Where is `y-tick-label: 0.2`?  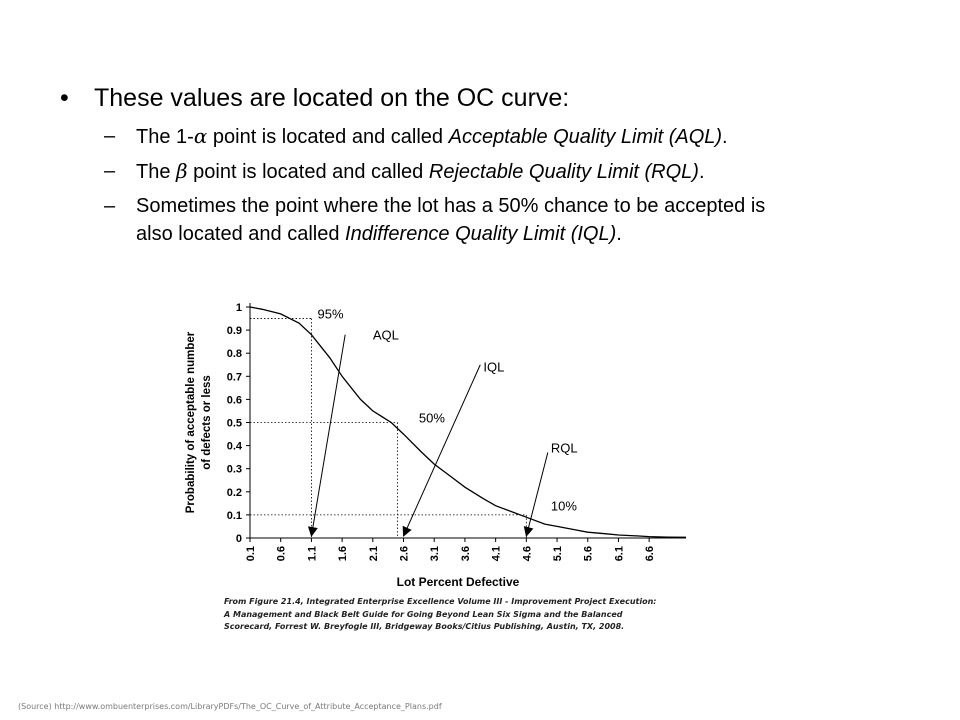 y-tick-label: 0.2 is located at coordinates (234, 493).